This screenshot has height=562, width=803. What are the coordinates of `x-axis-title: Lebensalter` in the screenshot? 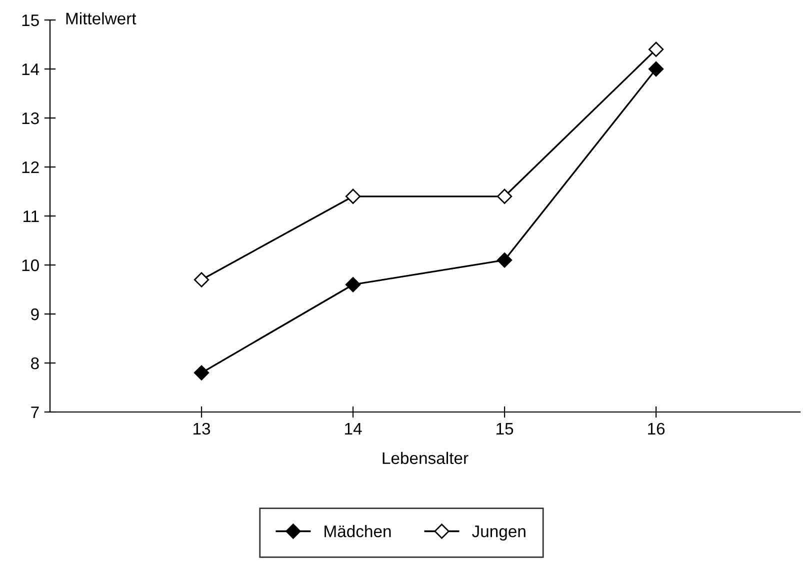 It's located at (425, 458).